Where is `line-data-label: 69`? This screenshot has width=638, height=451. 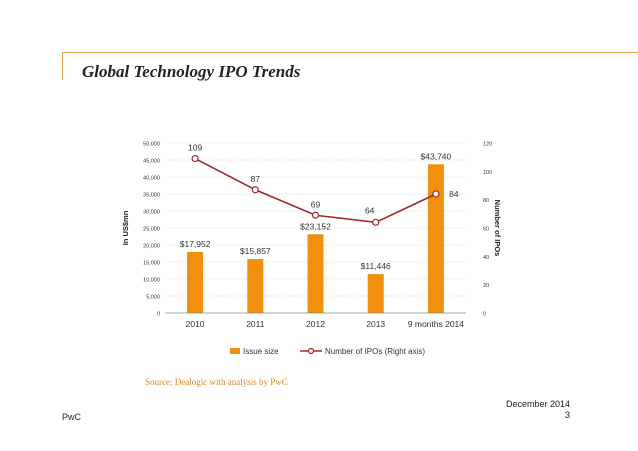 line-data-label: 69 is located at coordinates (316, 204).